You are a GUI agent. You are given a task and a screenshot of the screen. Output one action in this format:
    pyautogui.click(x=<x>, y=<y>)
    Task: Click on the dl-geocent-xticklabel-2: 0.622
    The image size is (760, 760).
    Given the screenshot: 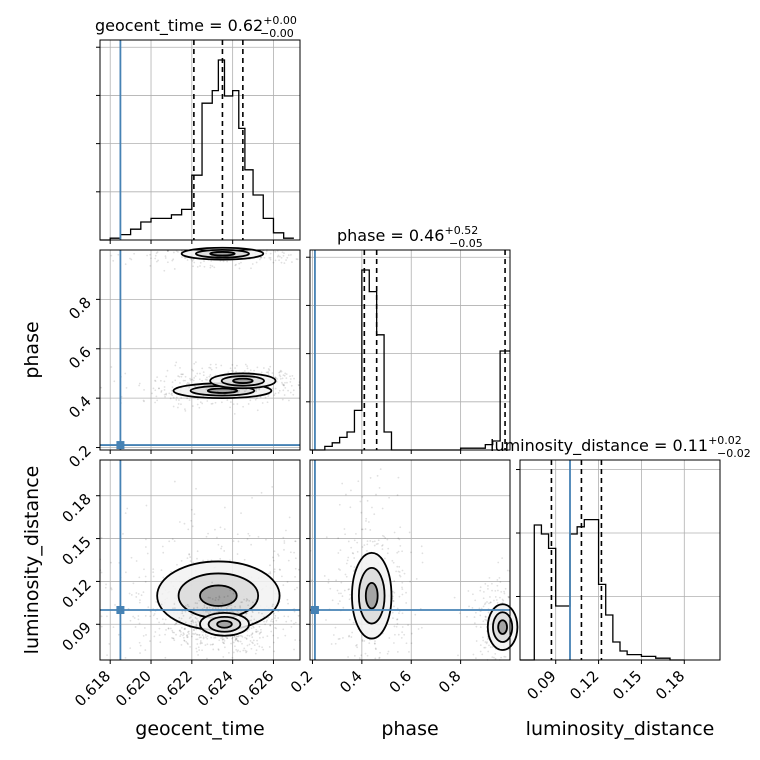 What is the action you would take?
    pyautogui.click(x=174, y=688)
    